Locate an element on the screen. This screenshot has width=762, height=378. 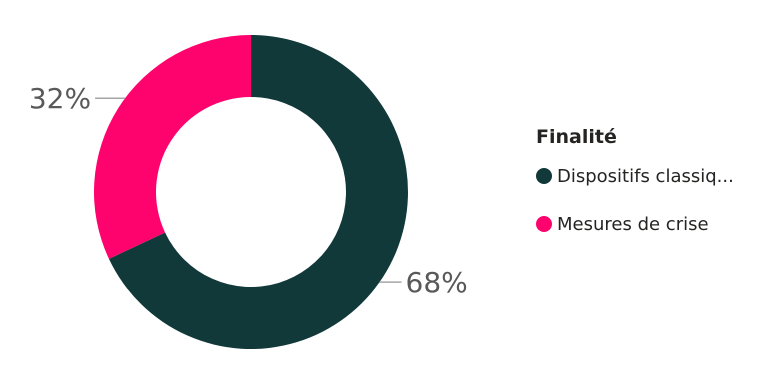
legend-label: Mesures de crise is located at coordinates (633, 224).